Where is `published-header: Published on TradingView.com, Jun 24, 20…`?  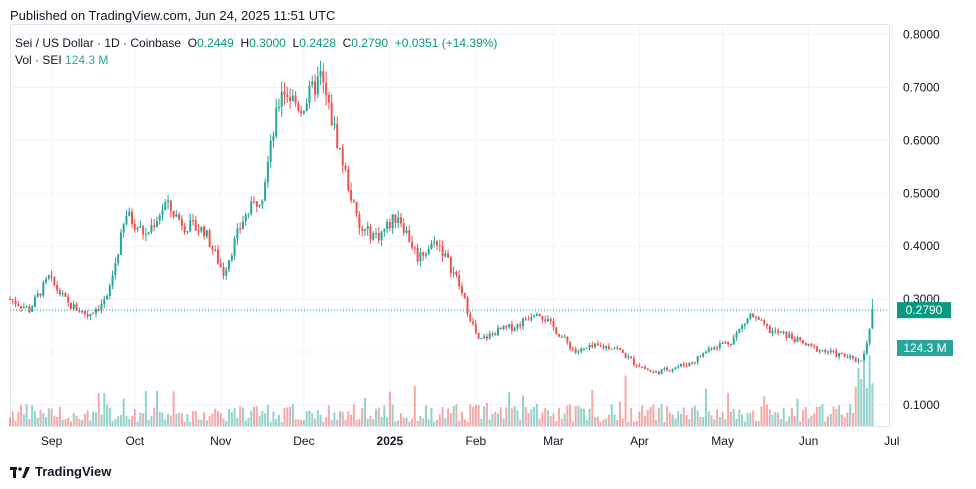
published-header: Published on TradingView.com, Jun 24, 20… is located at coordinates (173, 15).